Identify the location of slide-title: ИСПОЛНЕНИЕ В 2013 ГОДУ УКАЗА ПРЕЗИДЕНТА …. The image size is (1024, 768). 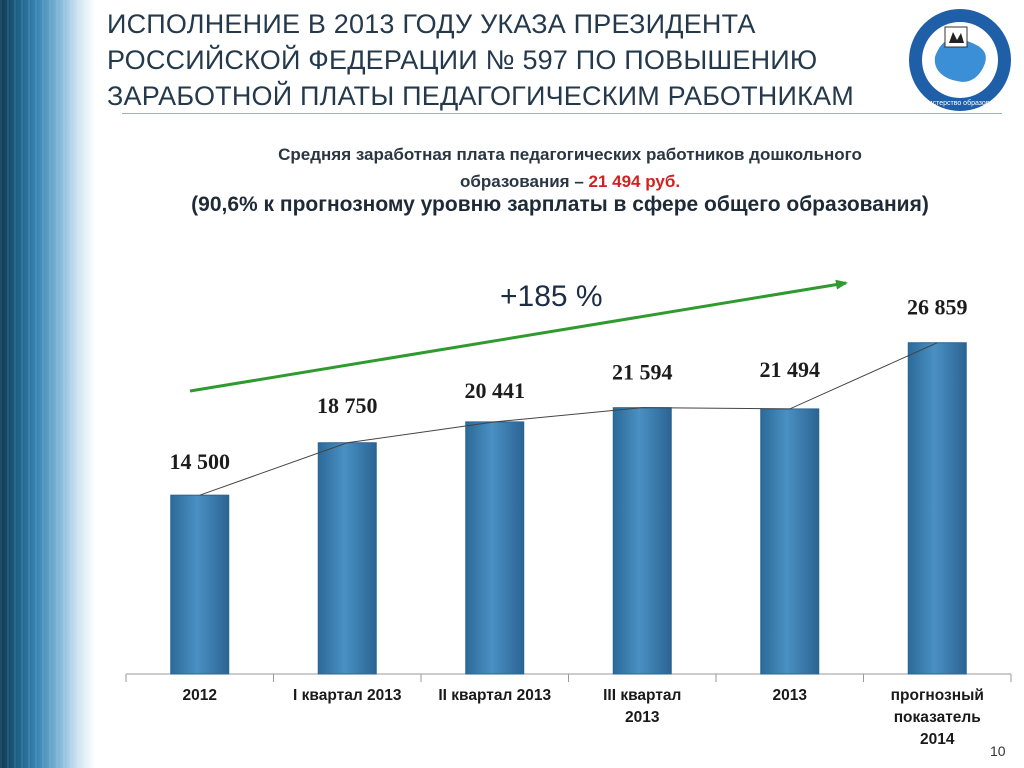
(480, 60).